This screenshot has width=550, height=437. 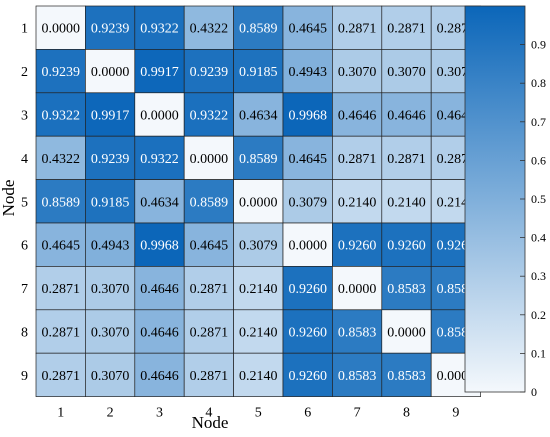 I want to click on x-tick-label: 1, so click(x=60, y=413).